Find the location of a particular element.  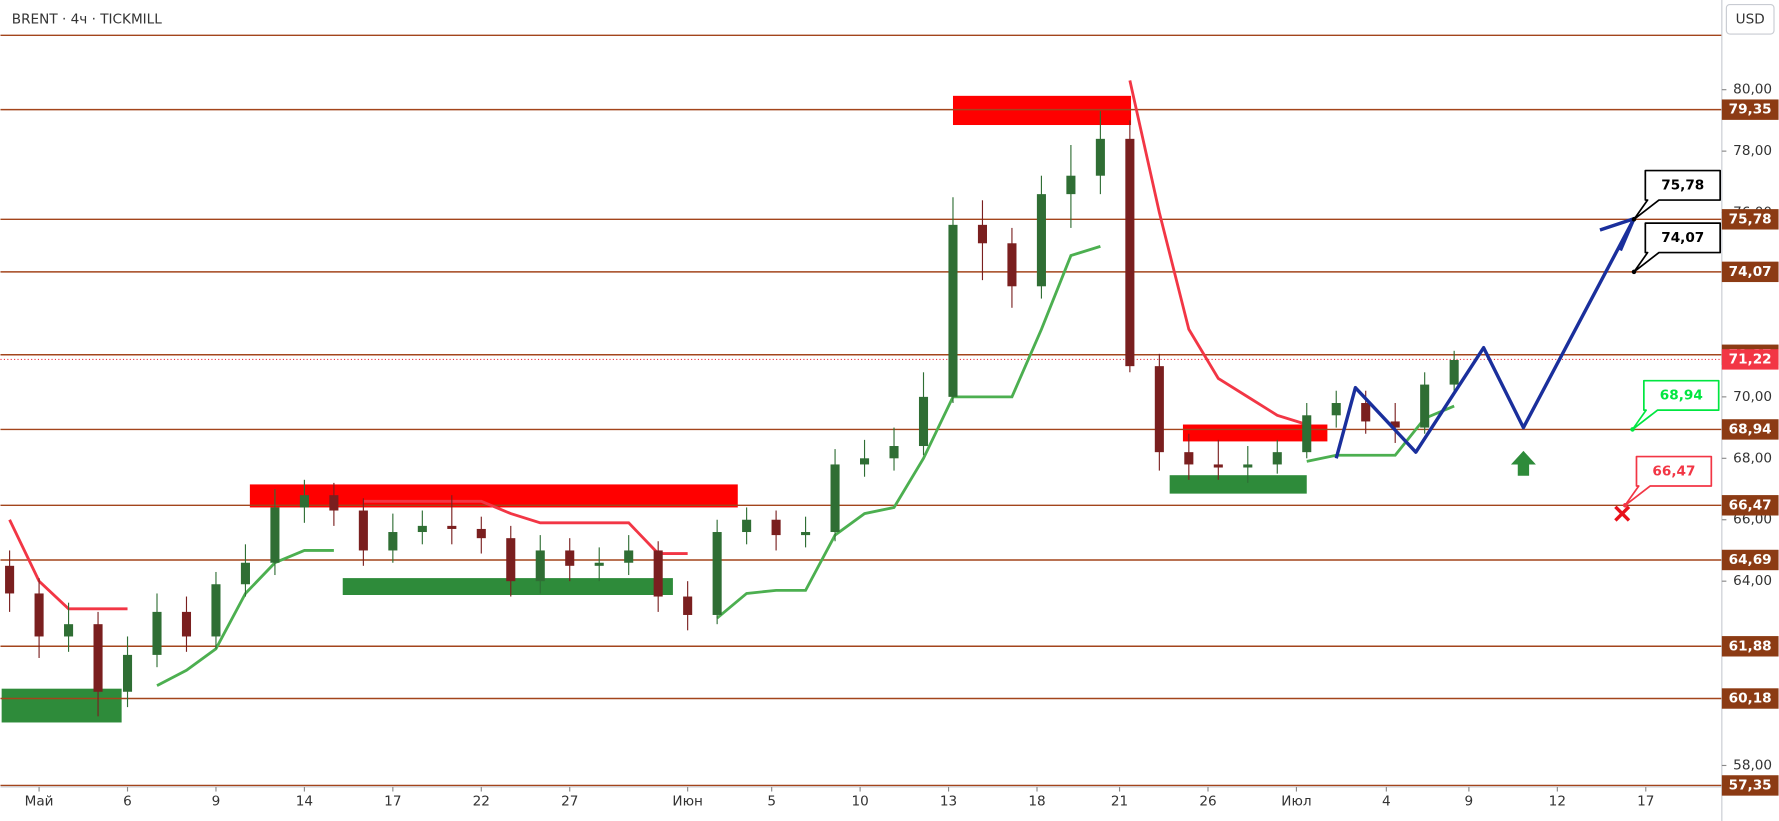

price-label: 64,69 is located at coordinates (1750, 560).